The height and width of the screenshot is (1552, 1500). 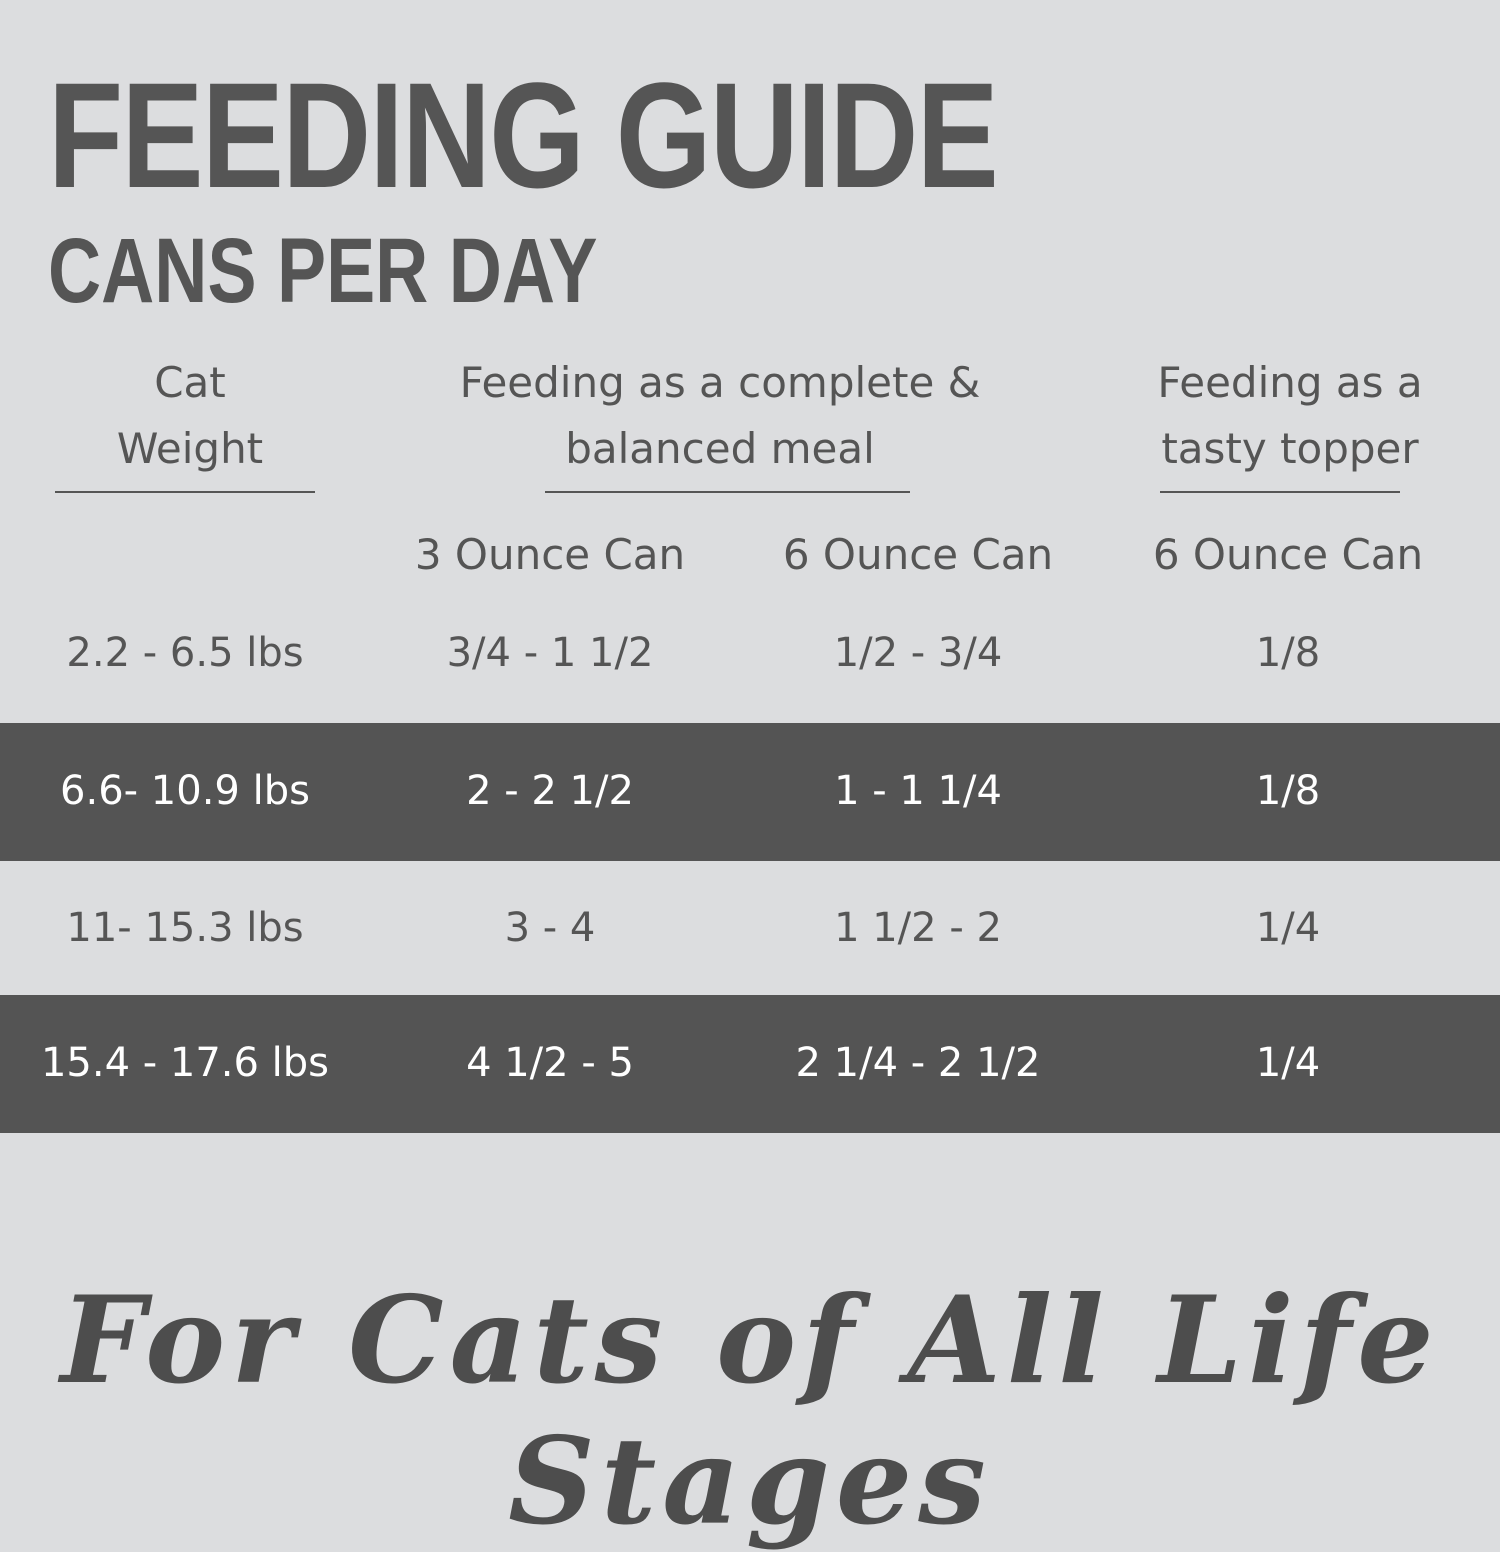 What do you see at coordinates (550, 554) in the screenshot?
I see `sub-header: 3 Ounce Can` at bounding box center [550, 554].